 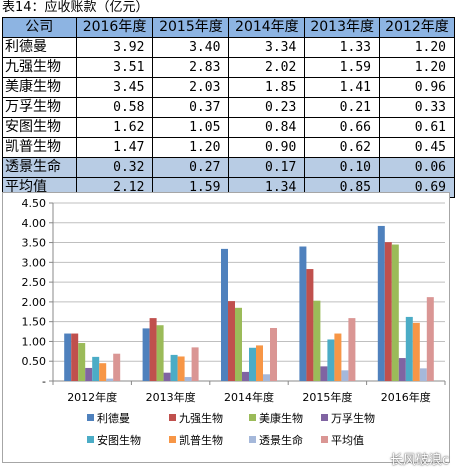 What do you see at coordinates (39, 67) in the screenshot?
I see `company-name-cell: 九强生物` at bounding box center [39, 67].